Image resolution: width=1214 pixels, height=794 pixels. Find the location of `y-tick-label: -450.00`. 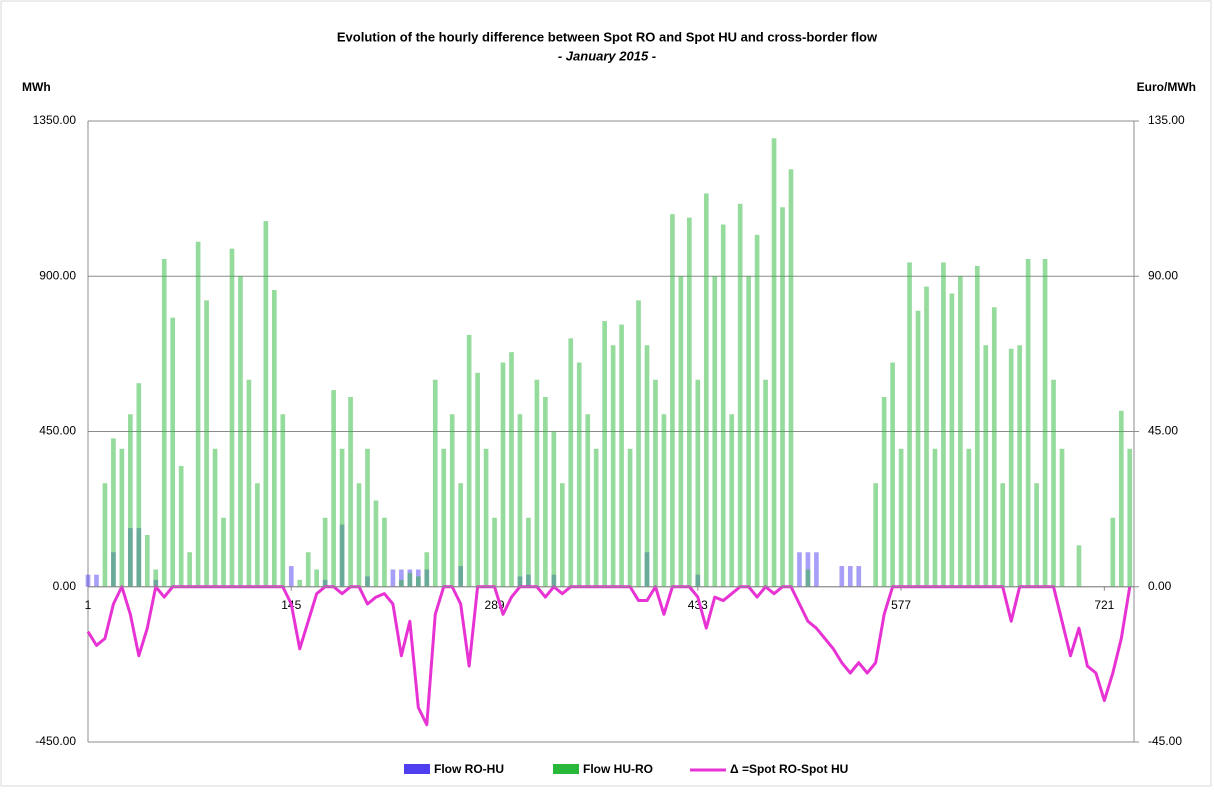

y-tick-label: -450.00 is located at coordinates (55, 741).